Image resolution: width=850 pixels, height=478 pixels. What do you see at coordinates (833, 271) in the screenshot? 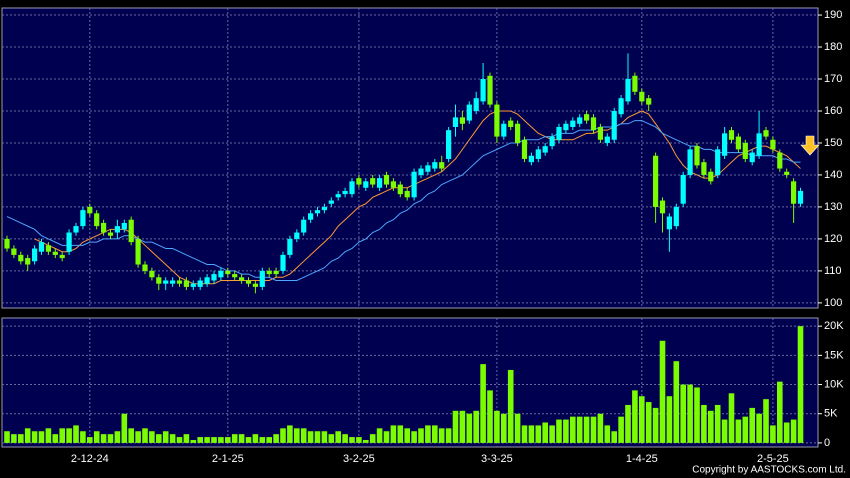
I see `y-tick-label: 110` at bounding box center [833, 271].